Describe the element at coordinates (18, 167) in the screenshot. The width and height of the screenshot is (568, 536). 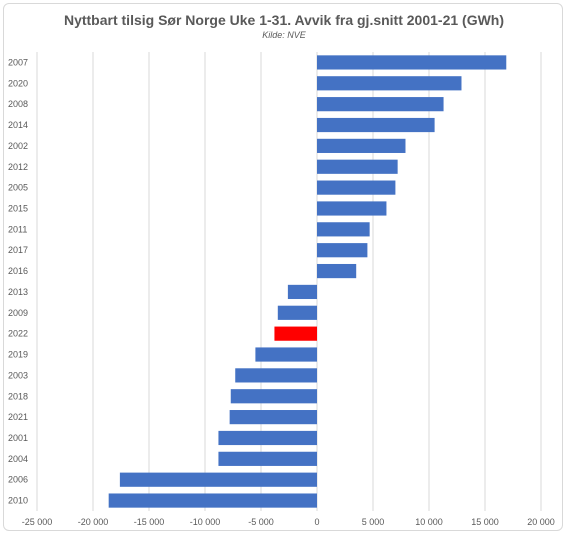
I see `category-label: 2012` at that location.